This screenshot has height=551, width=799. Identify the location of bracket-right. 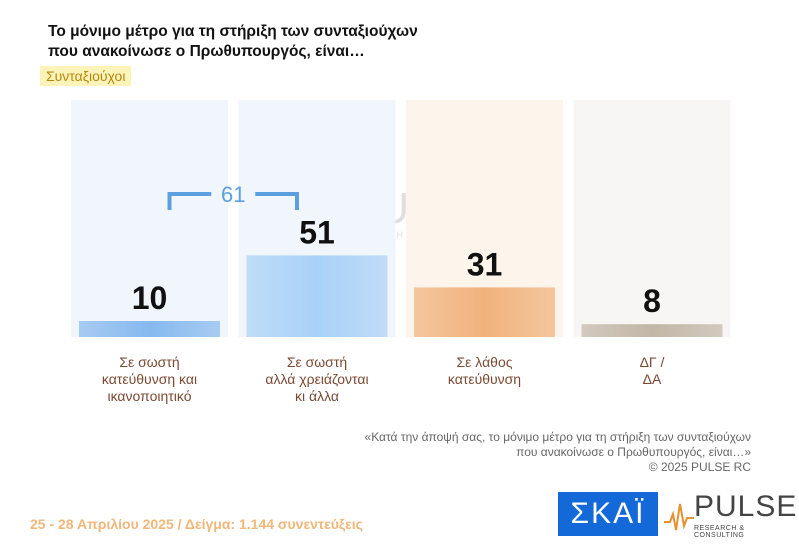
(277, 201).